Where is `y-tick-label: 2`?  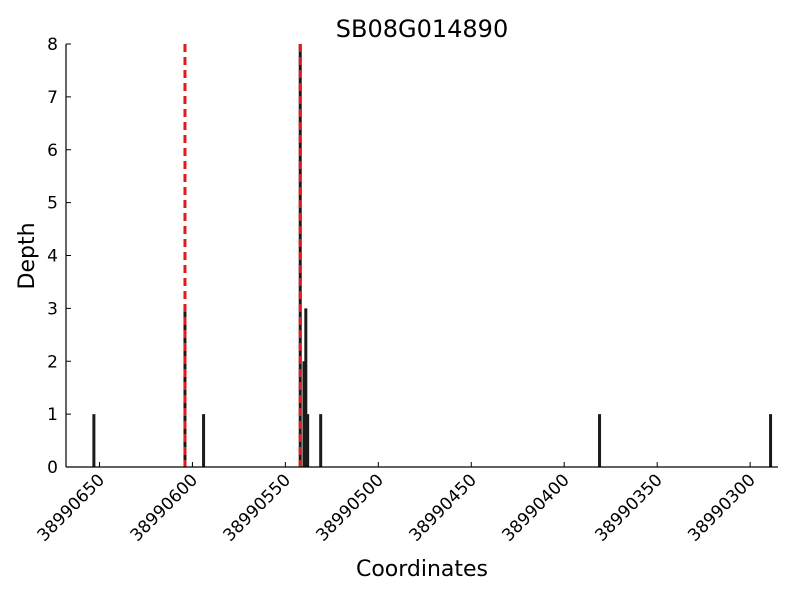 y-tick-label: 2 is located at coordinates (52, 362).